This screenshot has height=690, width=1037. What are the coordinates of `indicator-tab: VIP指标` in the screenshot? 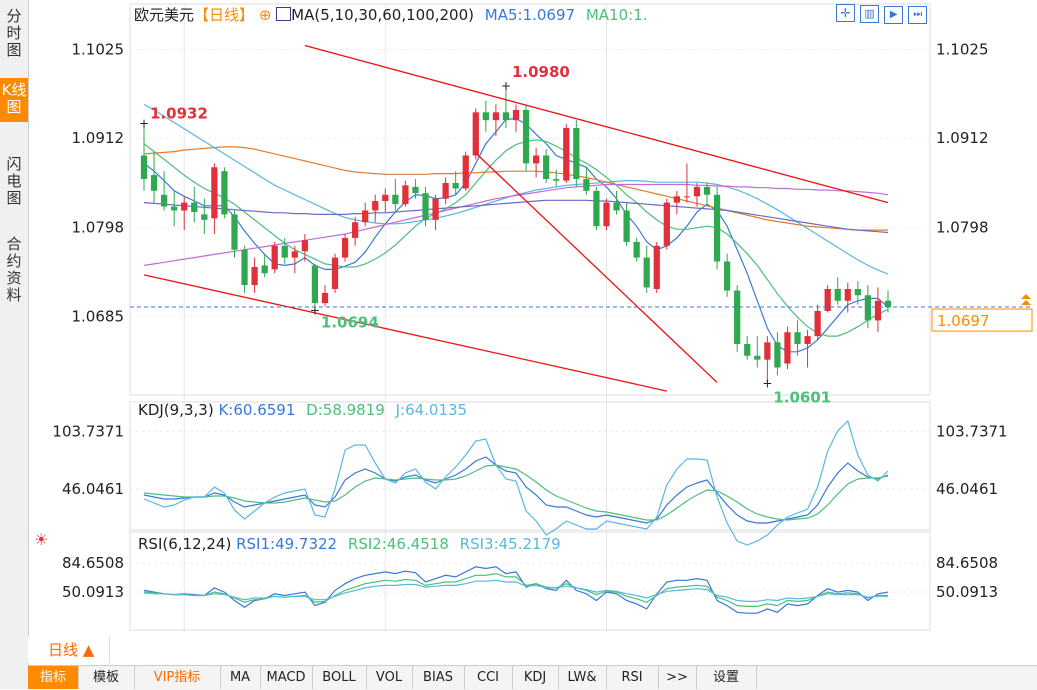 It's located at (177, 677).